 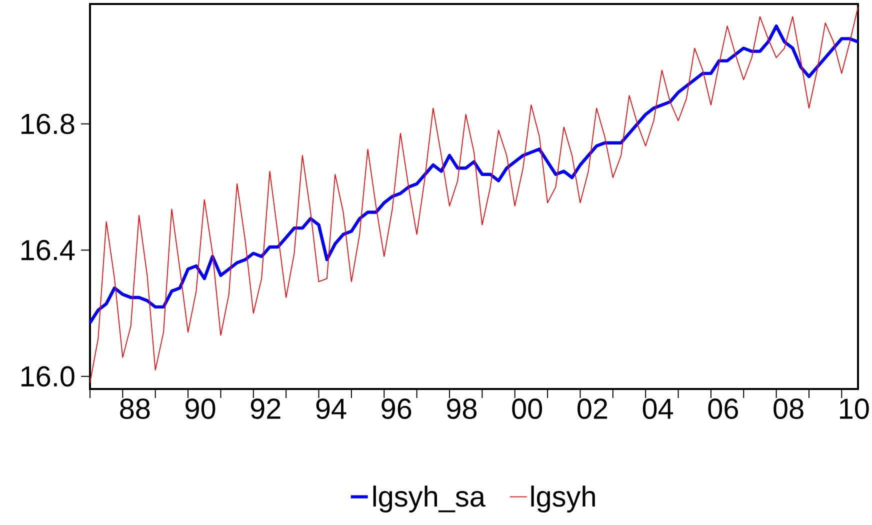 I want to click on x-tick-label: 92, so click(x=265, y=408).